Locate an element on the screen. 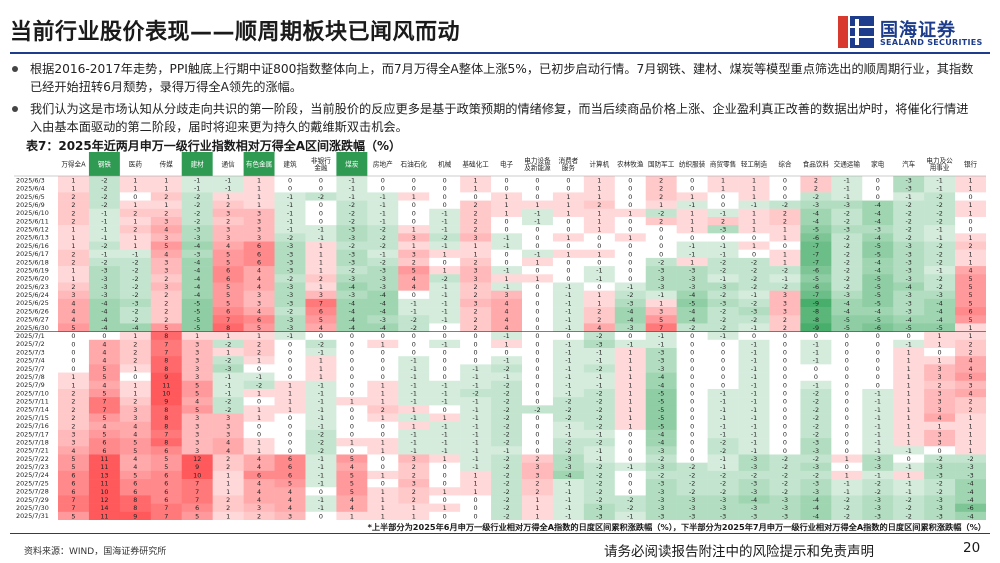 This screenshot has height=563, width=1000. cell-value: 6 is located at coordinates (166, 475).